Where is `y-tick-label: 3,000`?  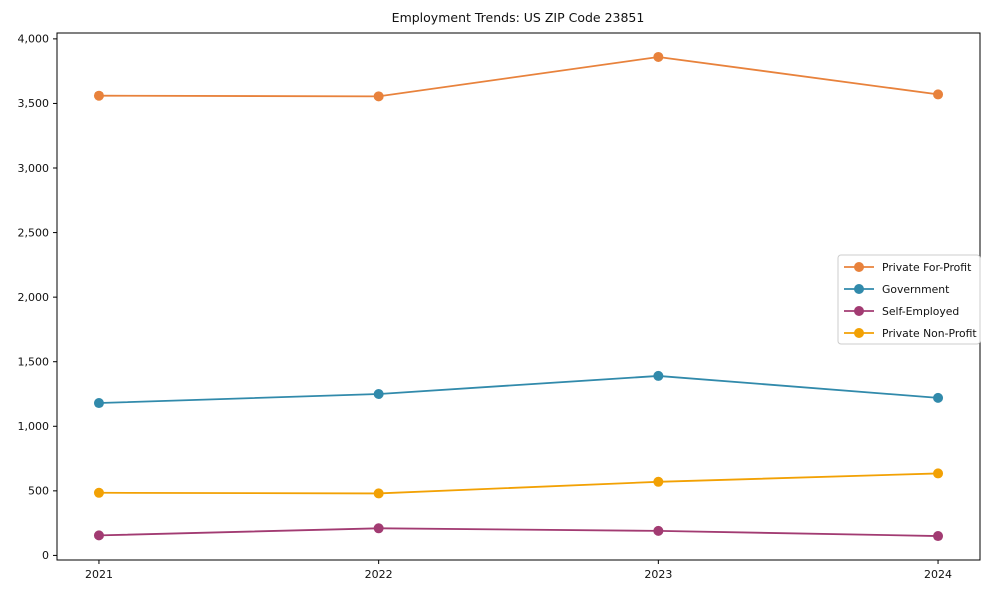
y-tick-label: 3,000 is located at coordinates (34, 168).